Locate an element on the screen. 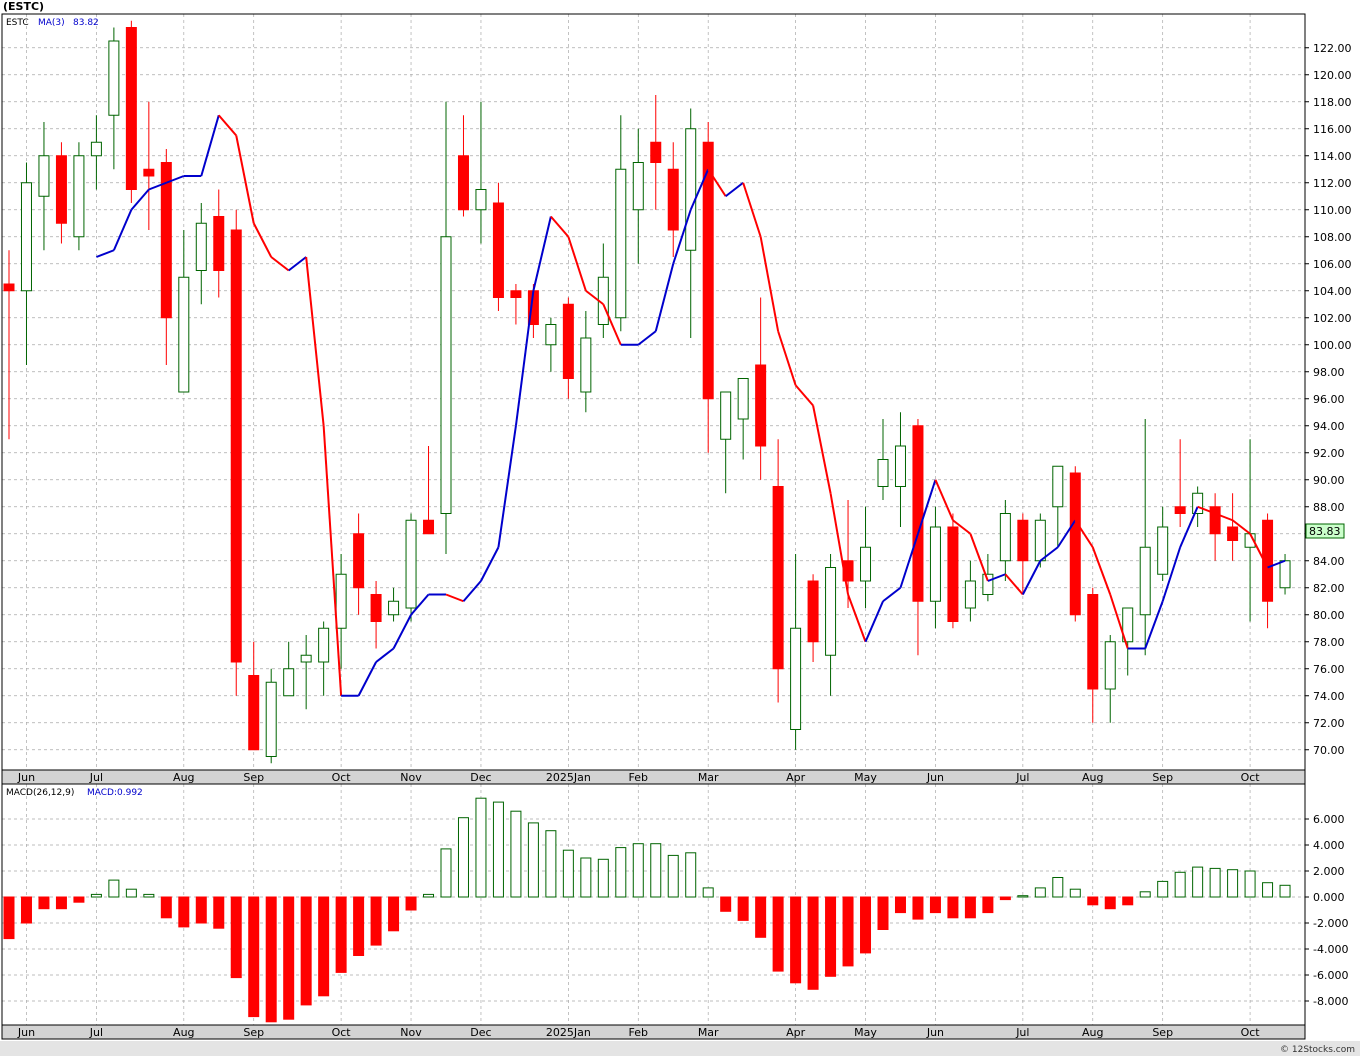 Image resolution: width=1360 pixels, height=1056 pixels. price-y-tick-label: 96.00 is located at coordinates (1329, 399).